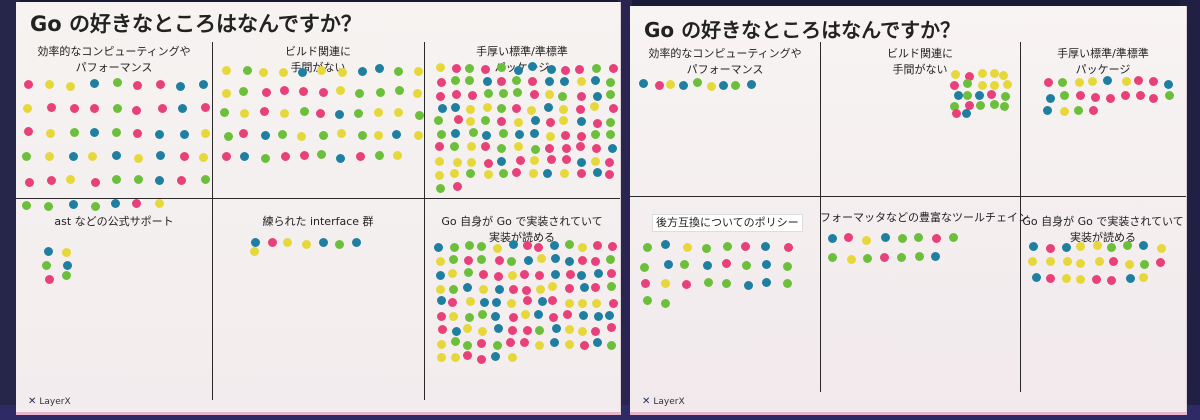 This screenshot has width=1200, height=420. I want to click on cell-label-interface: 練られた interface 群, so click(318, 221).